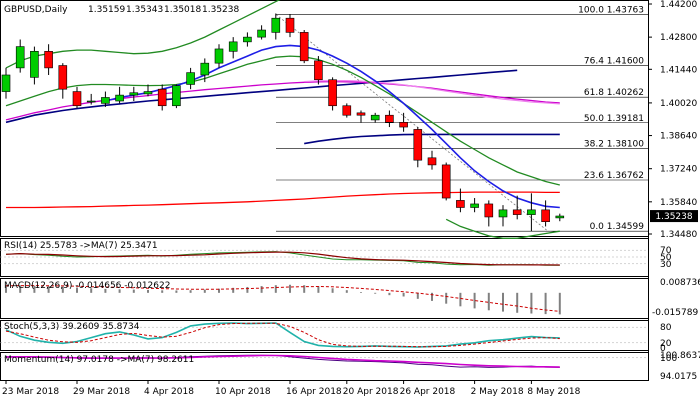 This screenshot has height=400, width=700. Describe the element at coordinates (666, 258) in the screenshot. I see `rsi-tick-label: 50` at that location.